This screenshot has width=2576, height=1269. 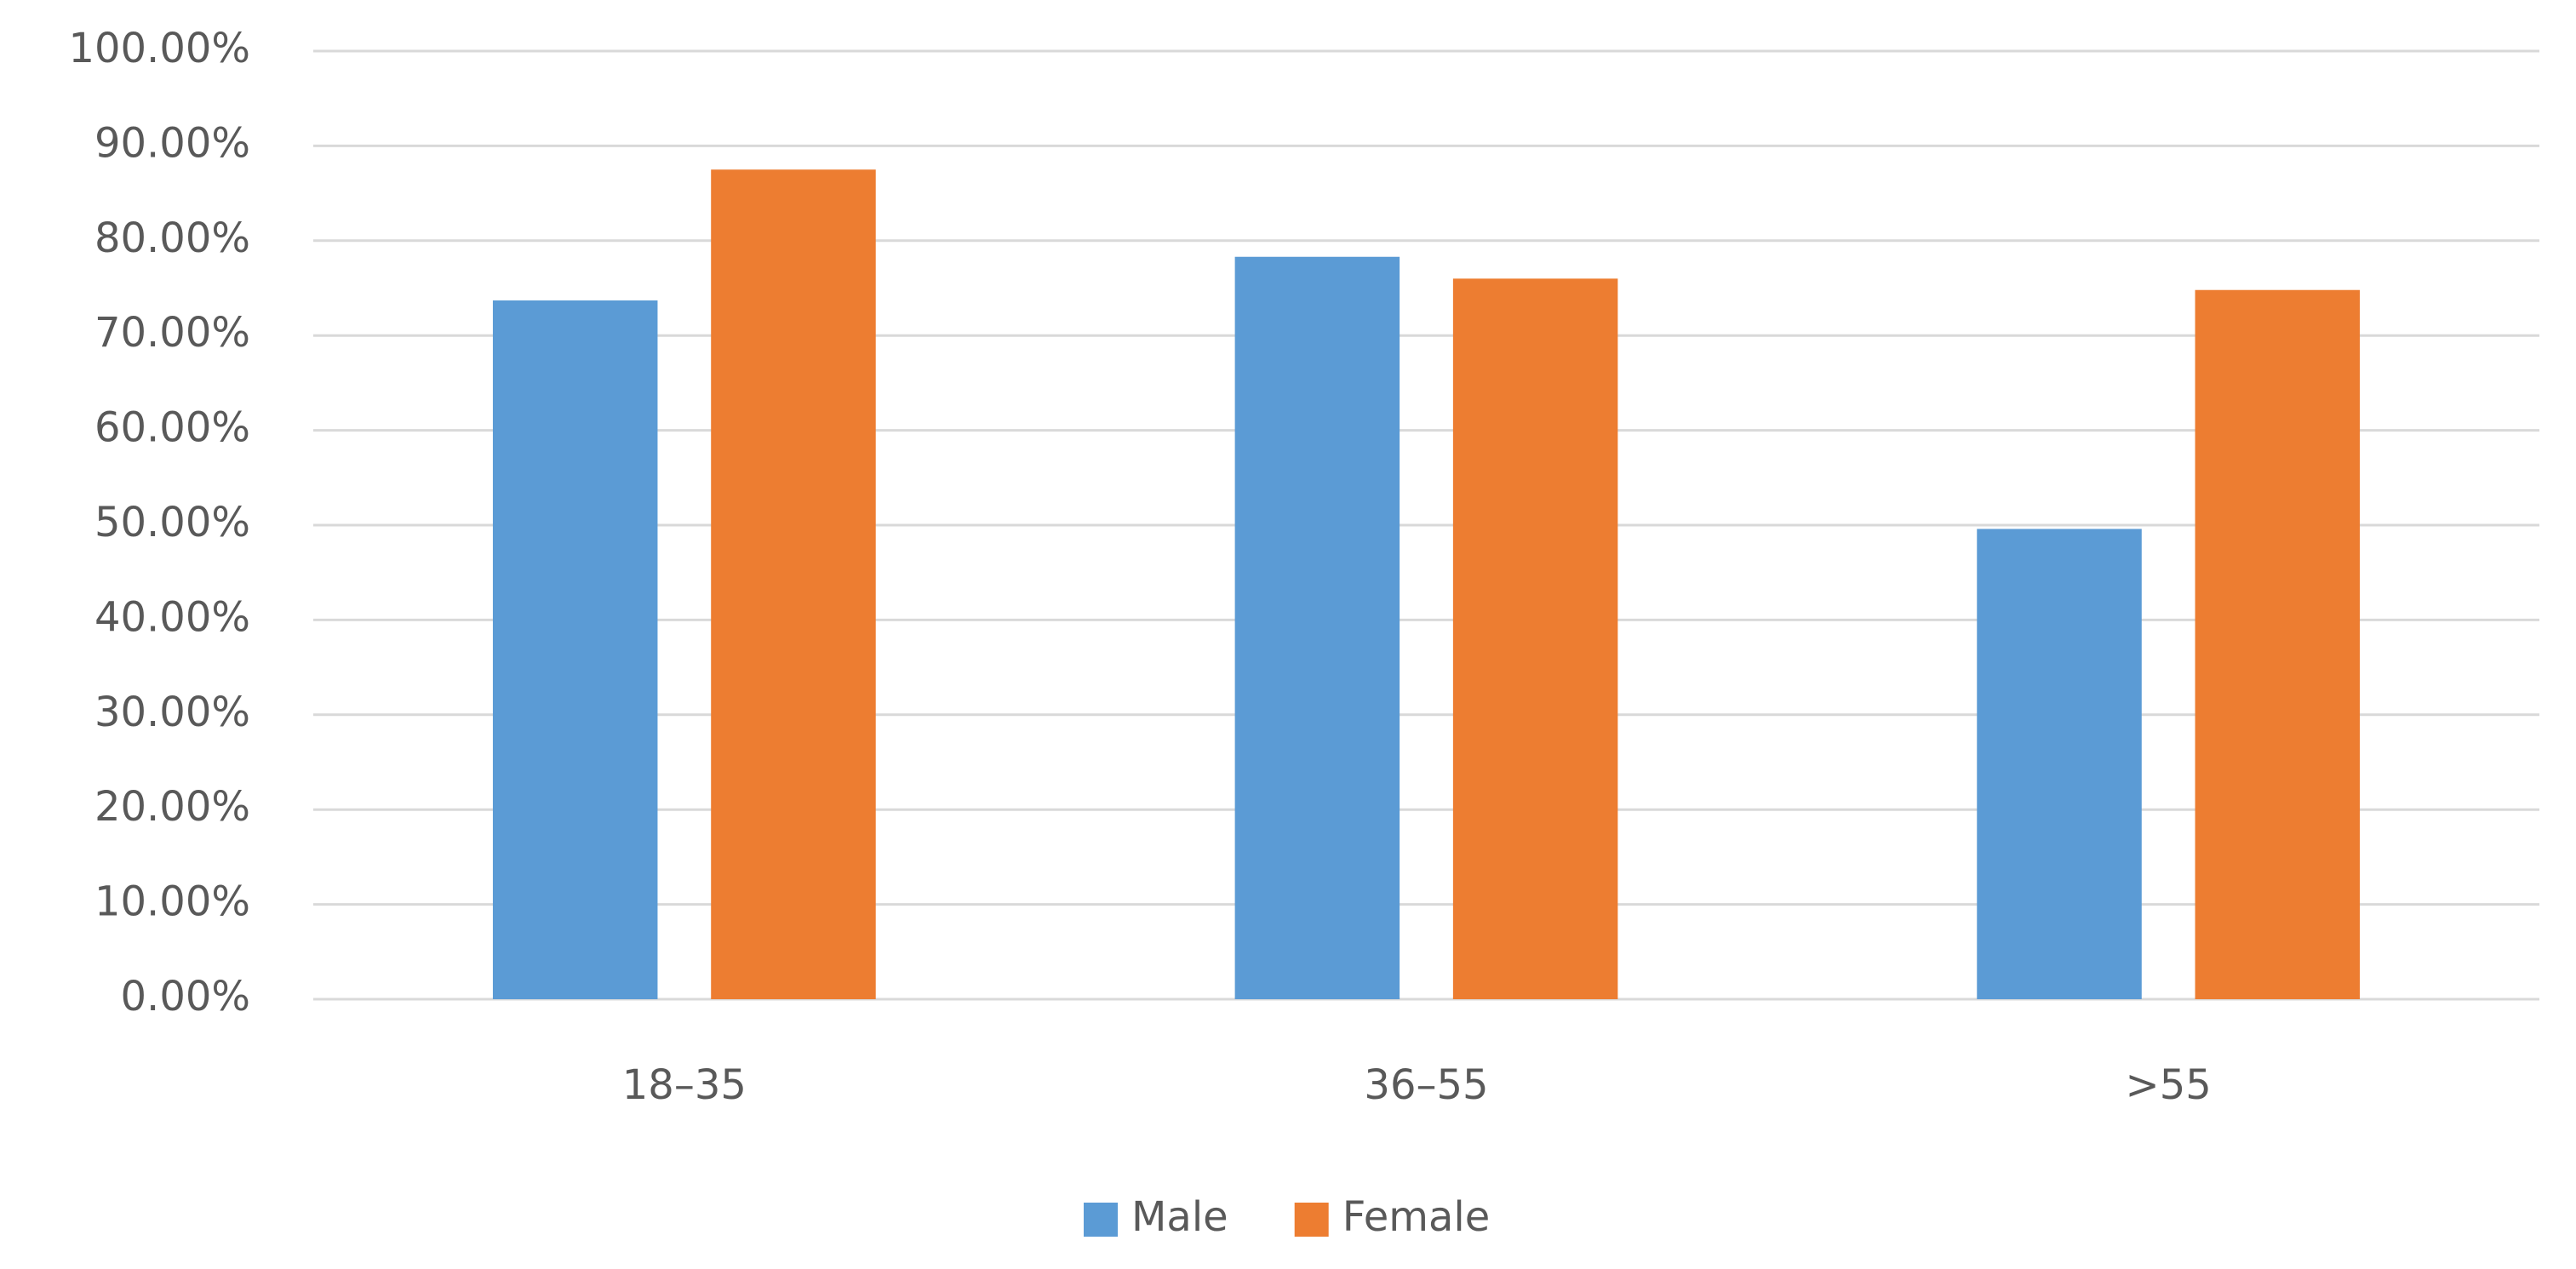 What do you see at coordinates (172, 238) in the screenshot?
I see `y-tick-label: 80.00%` at bounding box center [172, 238].